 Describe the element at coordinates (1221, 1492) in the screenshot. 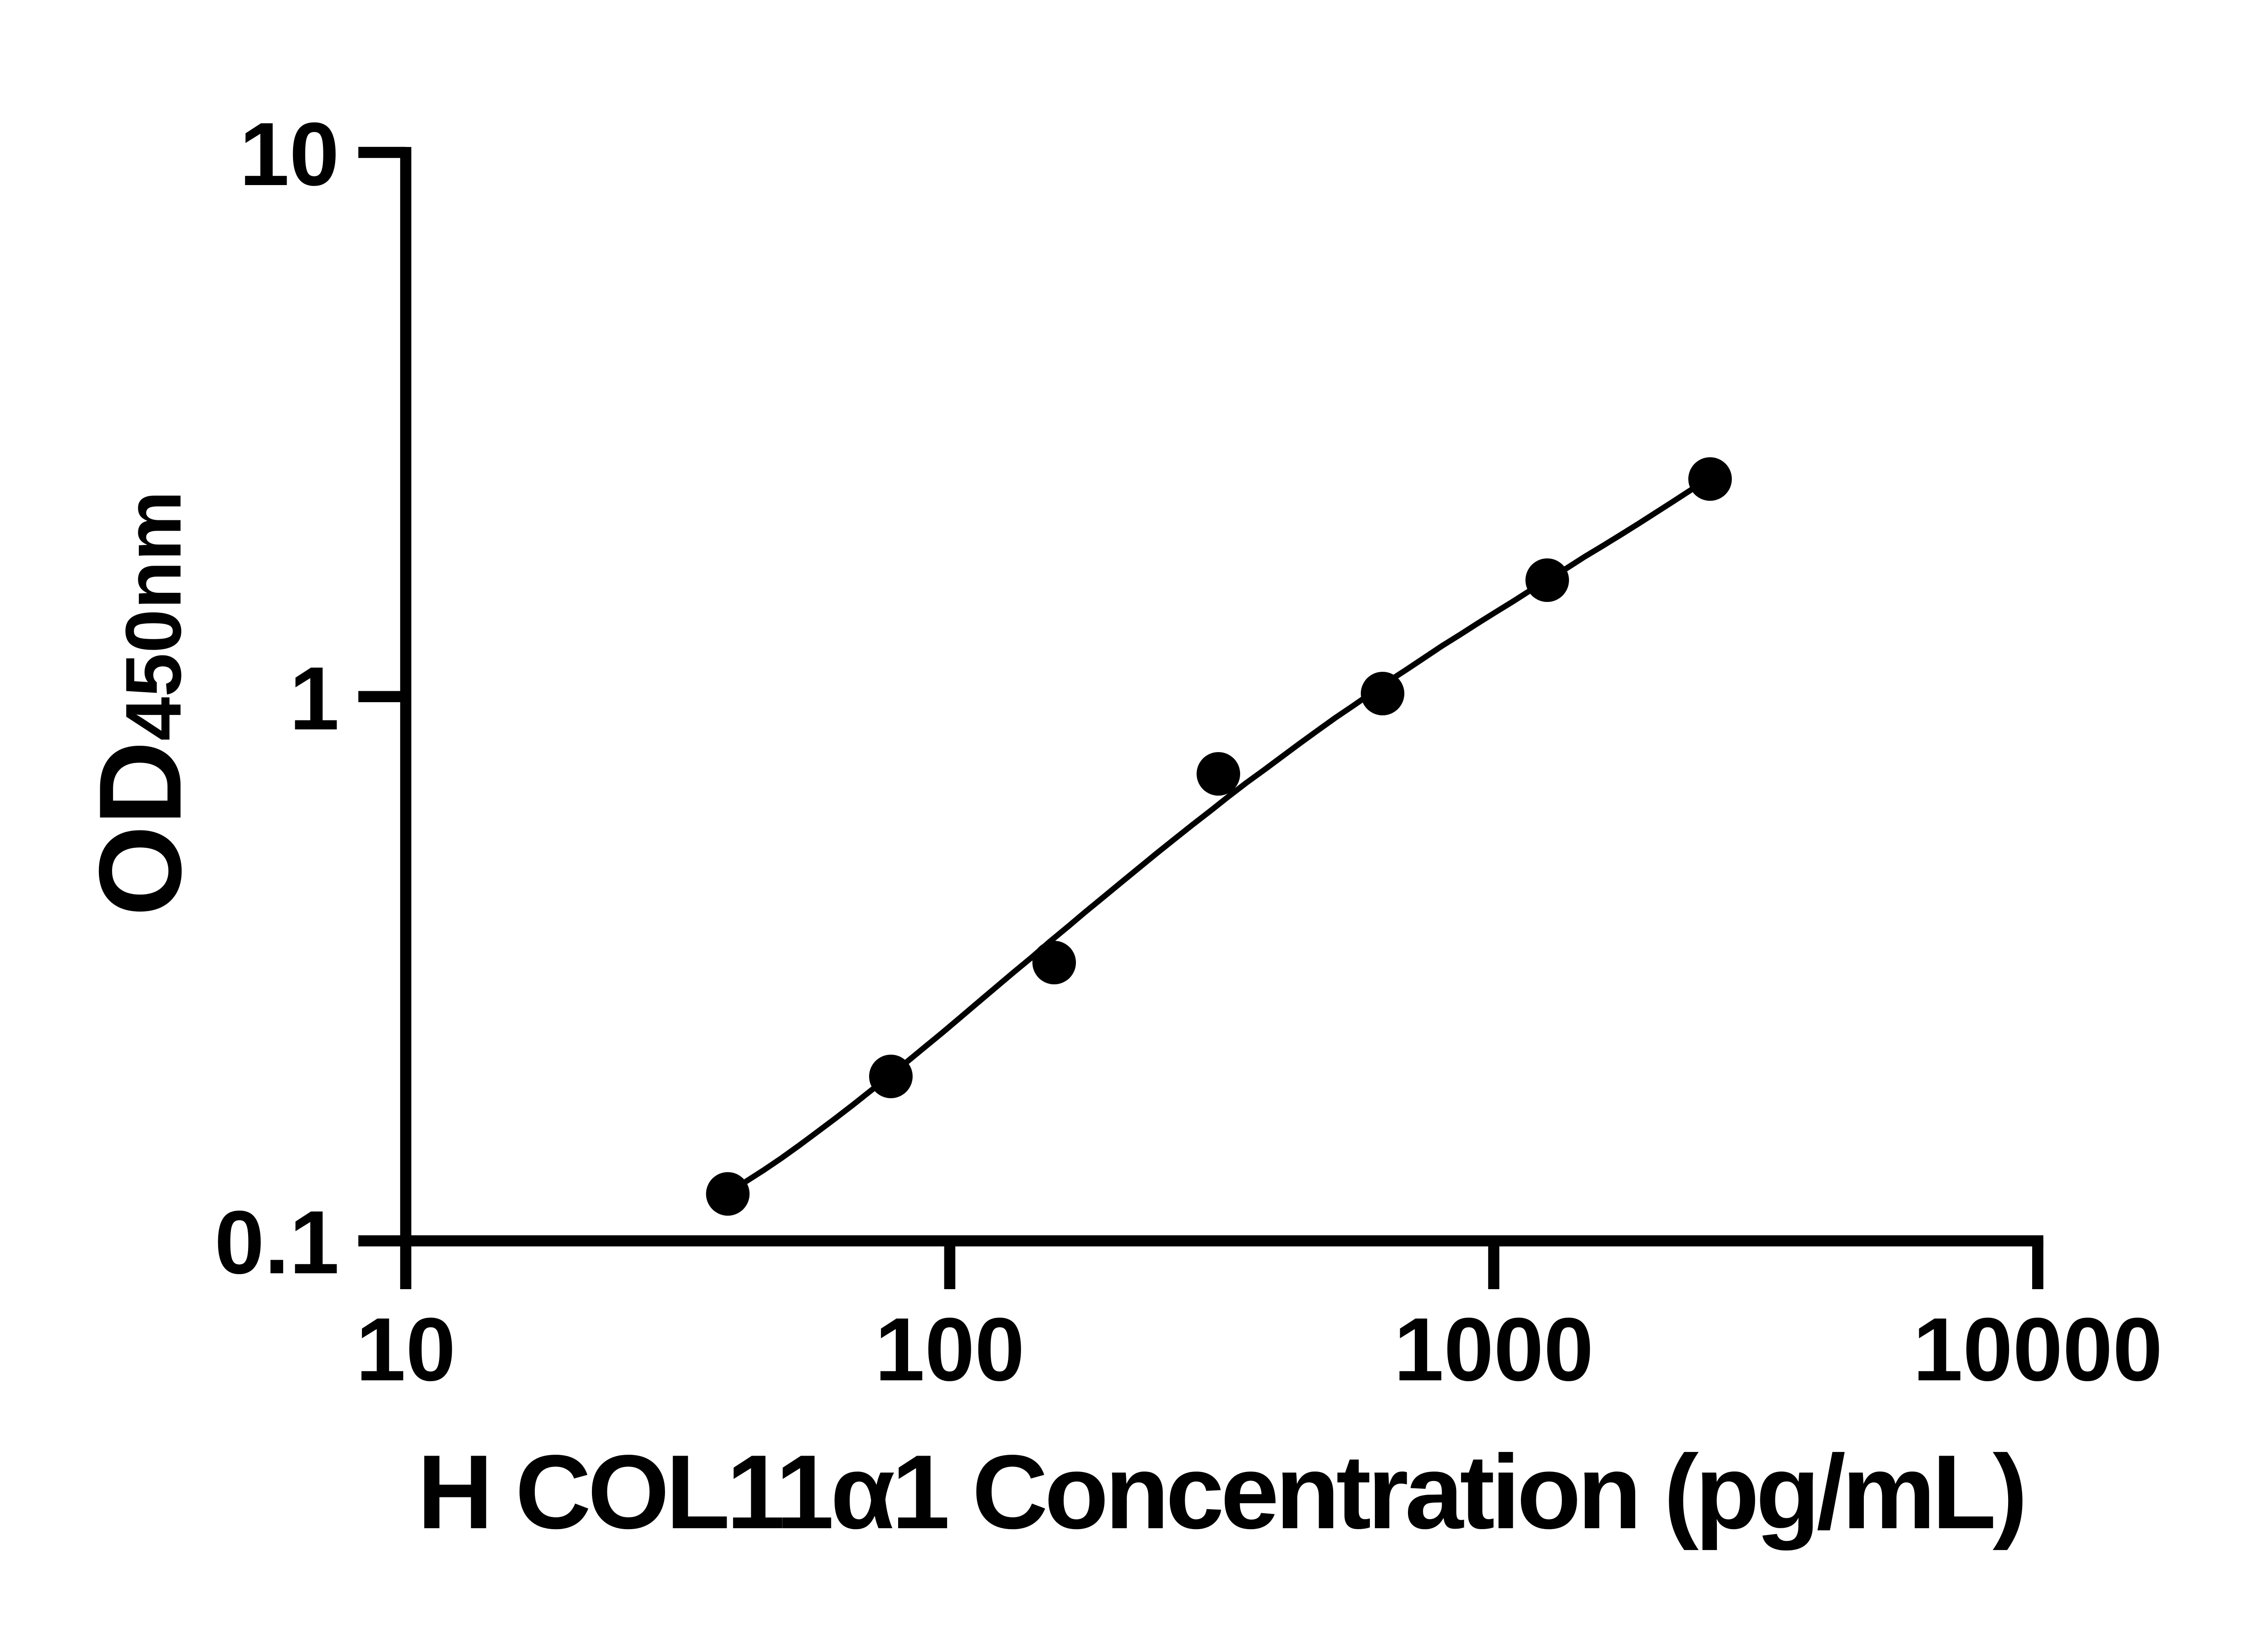

I see `svg-text:H COL11α1 Concentration (pg/mL: H COL11α1 Concentration (pg/mL)` at that location.